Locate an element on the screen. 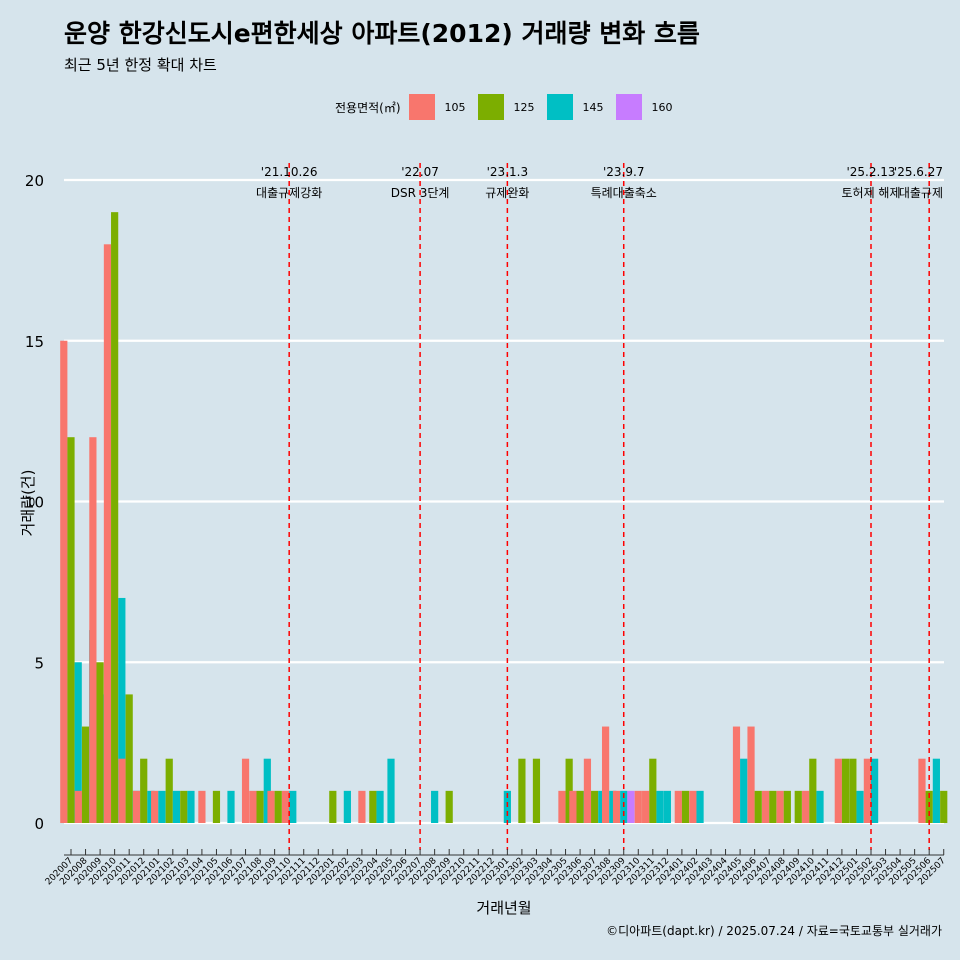  event-label: 토허제 해제 is located at coordinates (870, 193).